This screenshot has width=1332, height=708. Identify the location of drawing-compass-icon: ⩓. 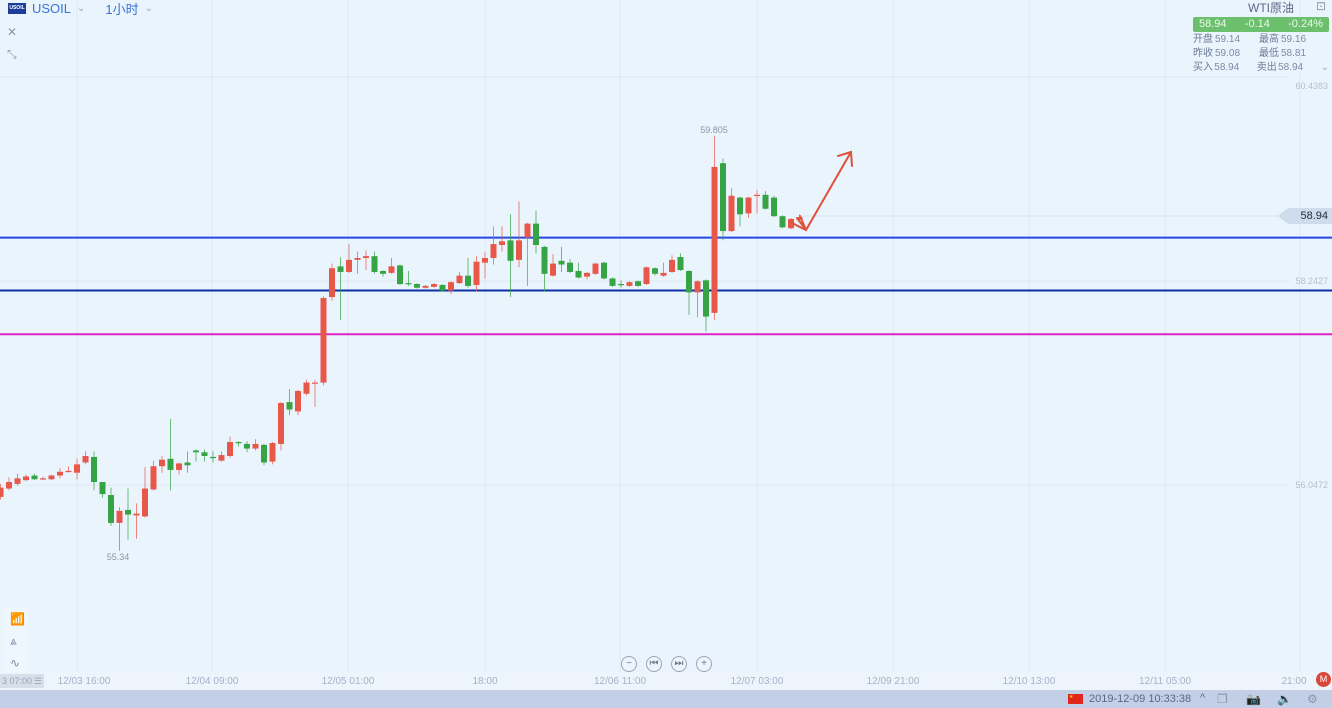
(13, 641).